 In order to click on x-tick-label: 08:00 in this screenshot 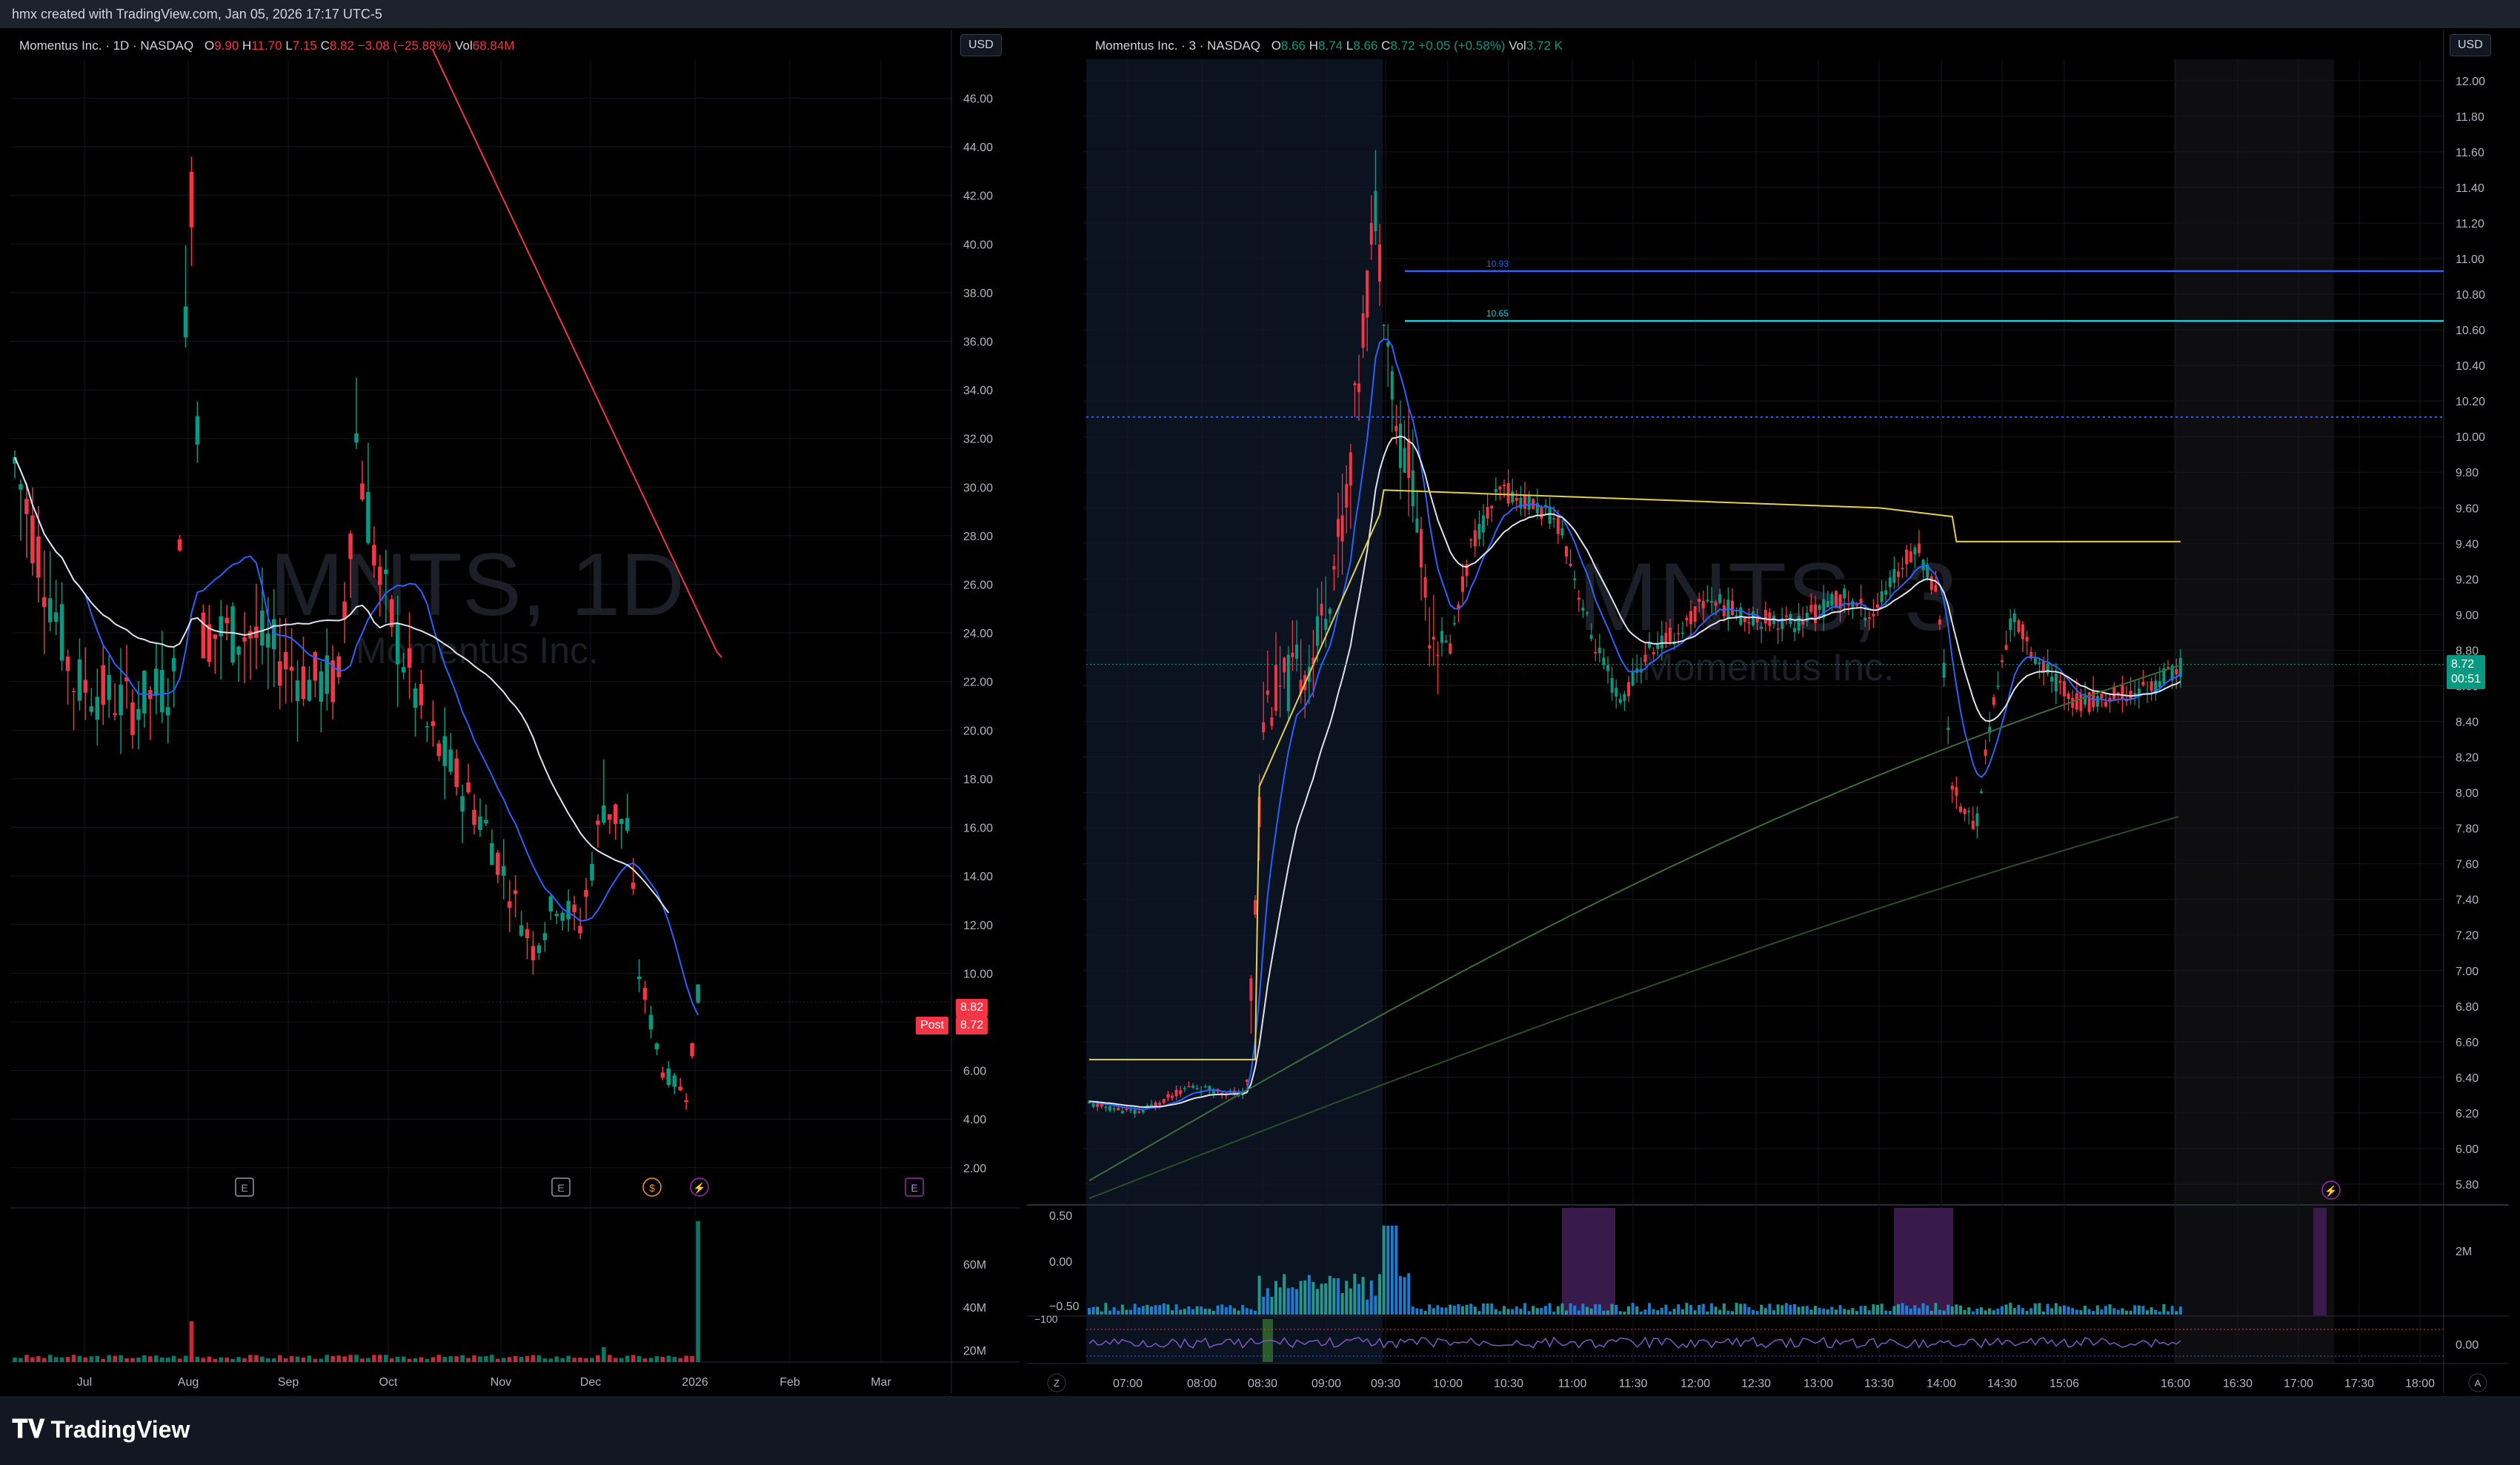, I will do `click(1202, 1384)`.